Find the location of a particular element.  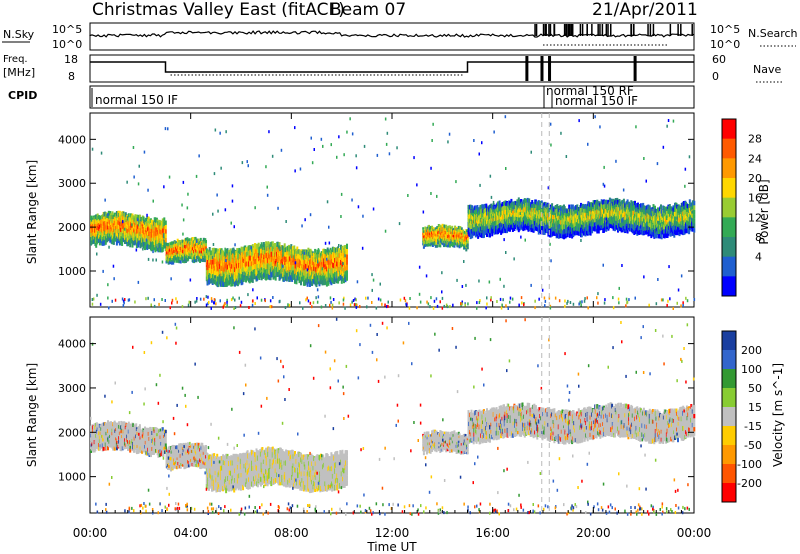

nsky-tick-top: 10^5 is located at coordinates (67, 29).